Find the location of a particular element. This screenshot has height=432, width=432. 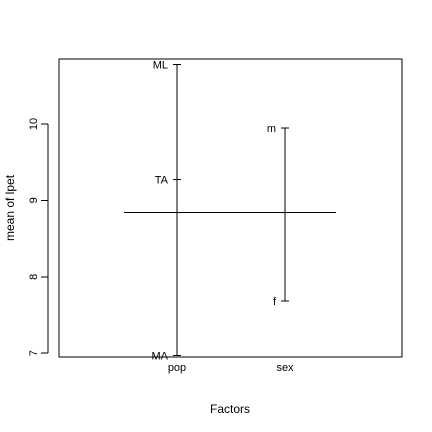

y-axis-title: mean of lpet is located at coordinates (10, 207).